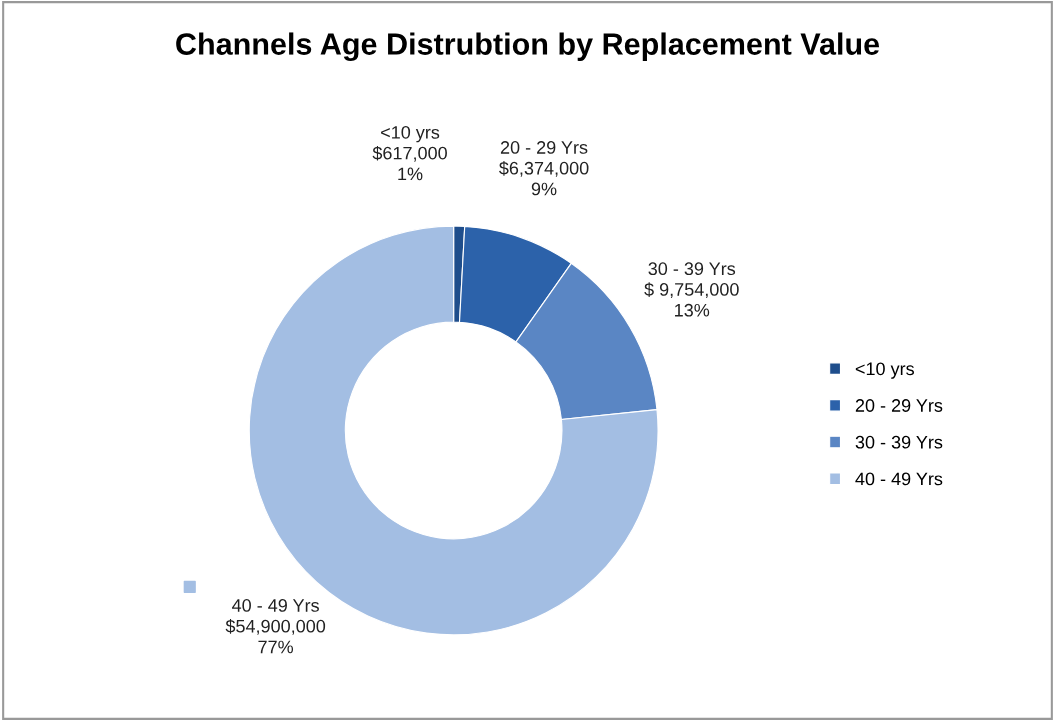  Describe the element at coordinates (528, 47) in the screenshot. I see `chart-title: Channels Age Distrubtion by Replacement Value` at that location.